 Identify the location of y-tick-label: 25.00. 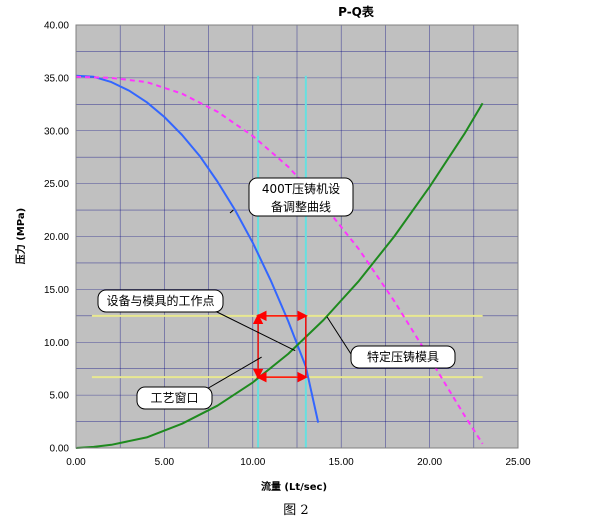
(56, 184).